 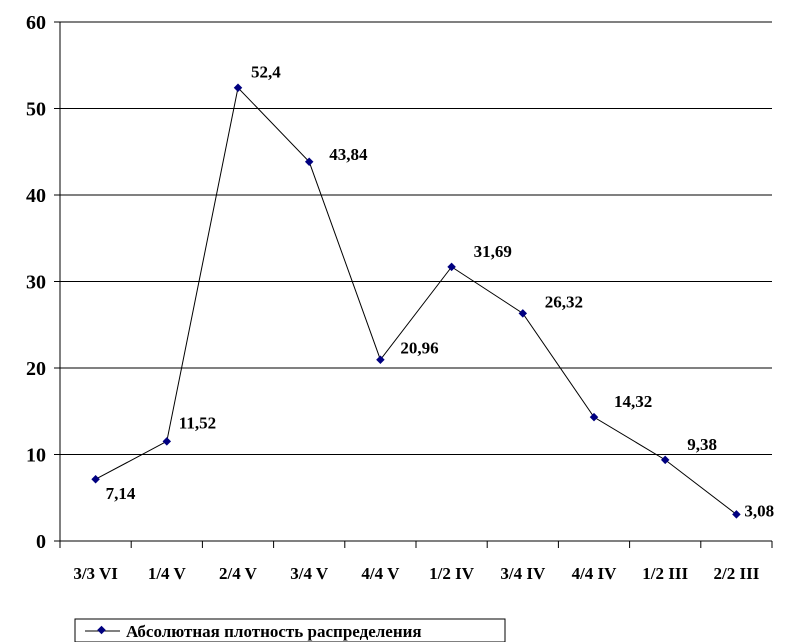 I want to click on data-label: 9,38, so click(x=702, y=444).